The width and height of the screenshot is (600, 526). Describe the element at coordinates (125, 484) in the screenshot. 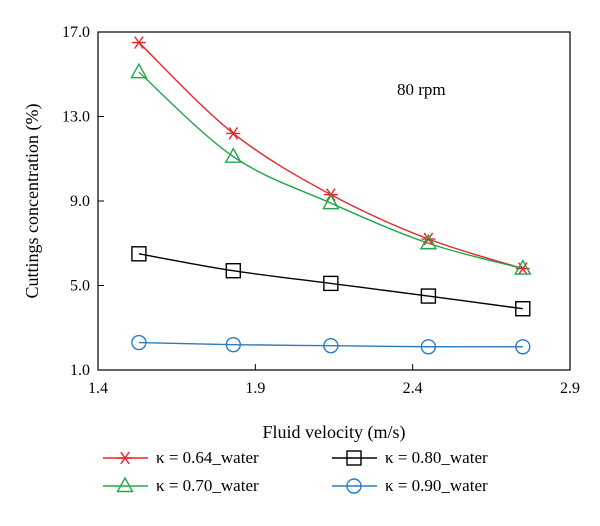

I see `legend-marker-triangle` at that location.